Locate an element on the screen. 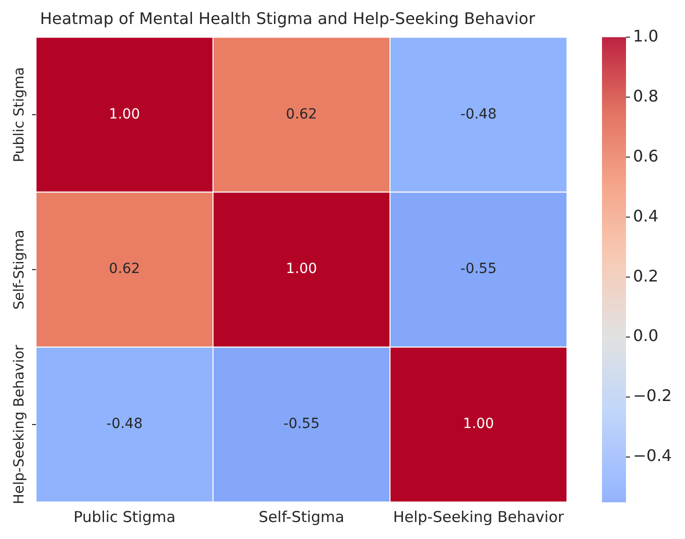  x-tick-label: Help-Seeking Behavior is located at coordinates (479, 517).